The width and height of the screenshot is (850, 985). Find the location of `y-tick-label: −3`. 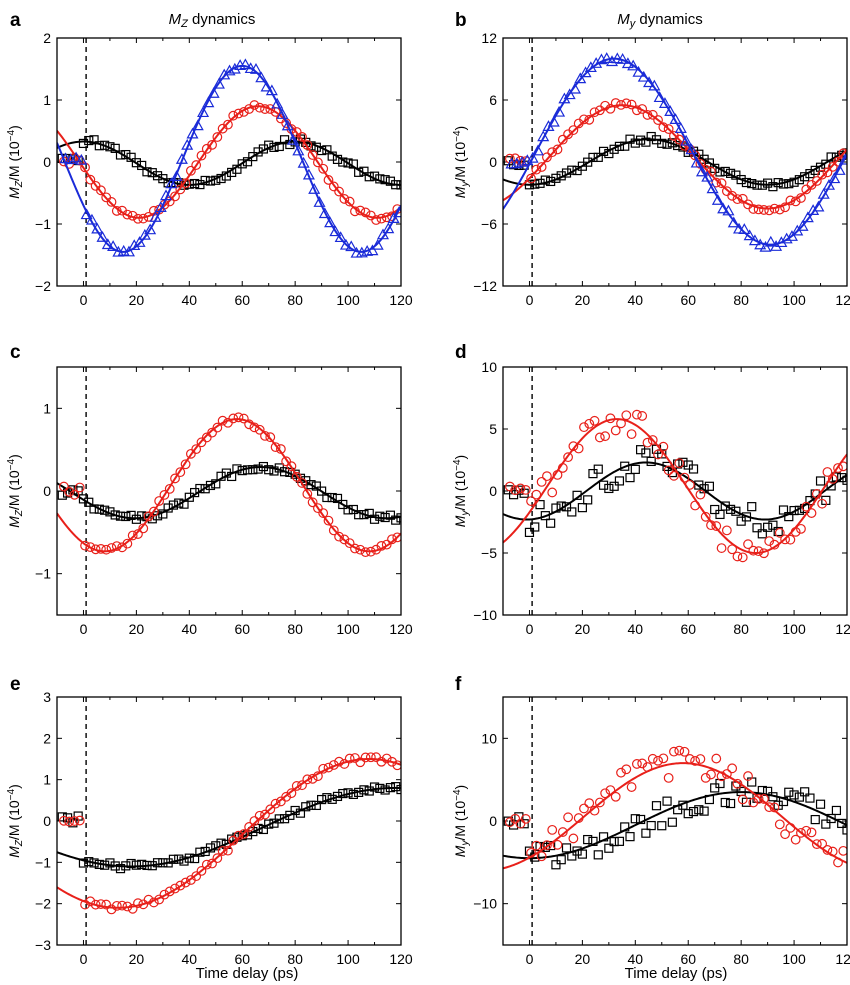

y-tick-label: −3 is located at coordinates (43, 945).